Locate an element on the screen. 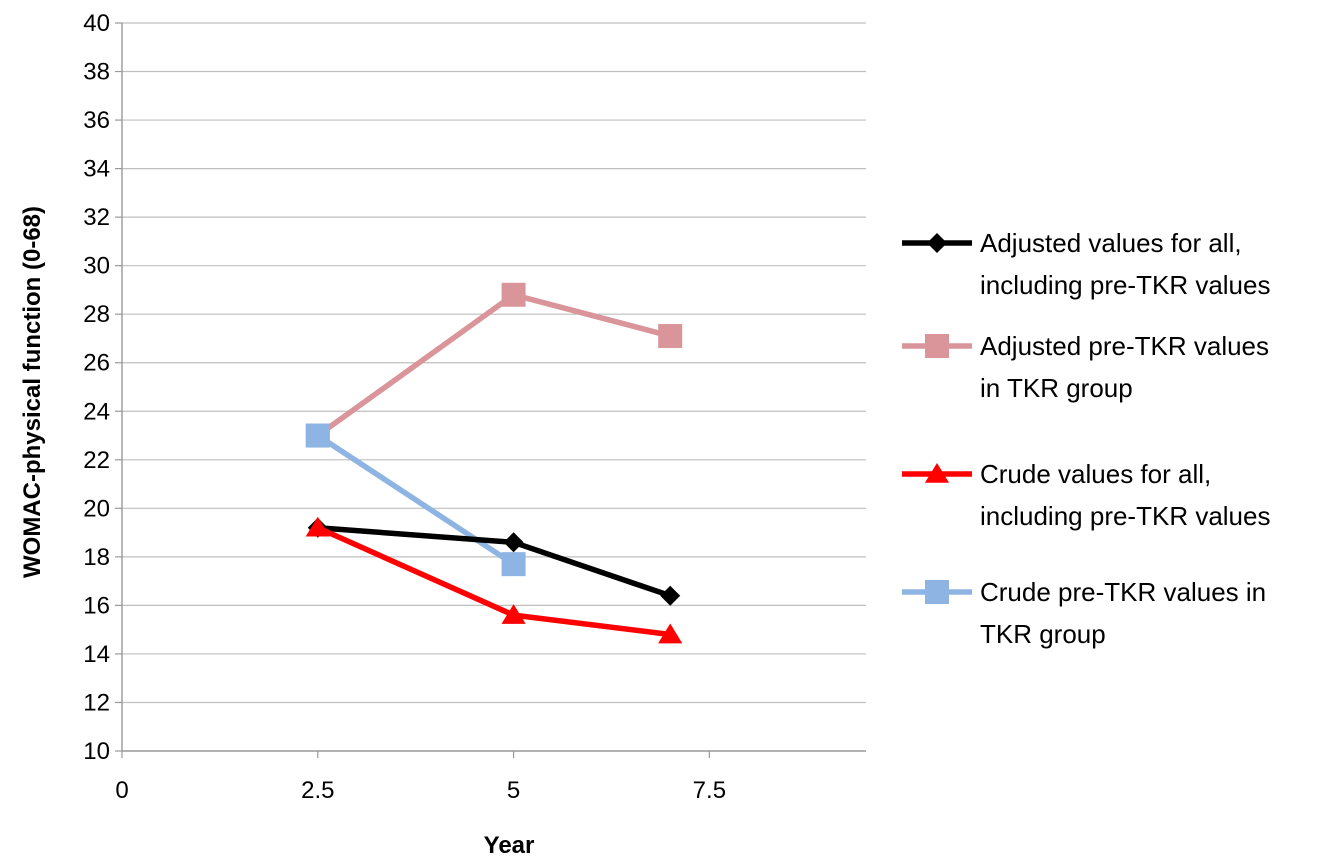 This screenshot has width=1339, height=861. y-tick-label: 12 is located at coordinates (96, 702).